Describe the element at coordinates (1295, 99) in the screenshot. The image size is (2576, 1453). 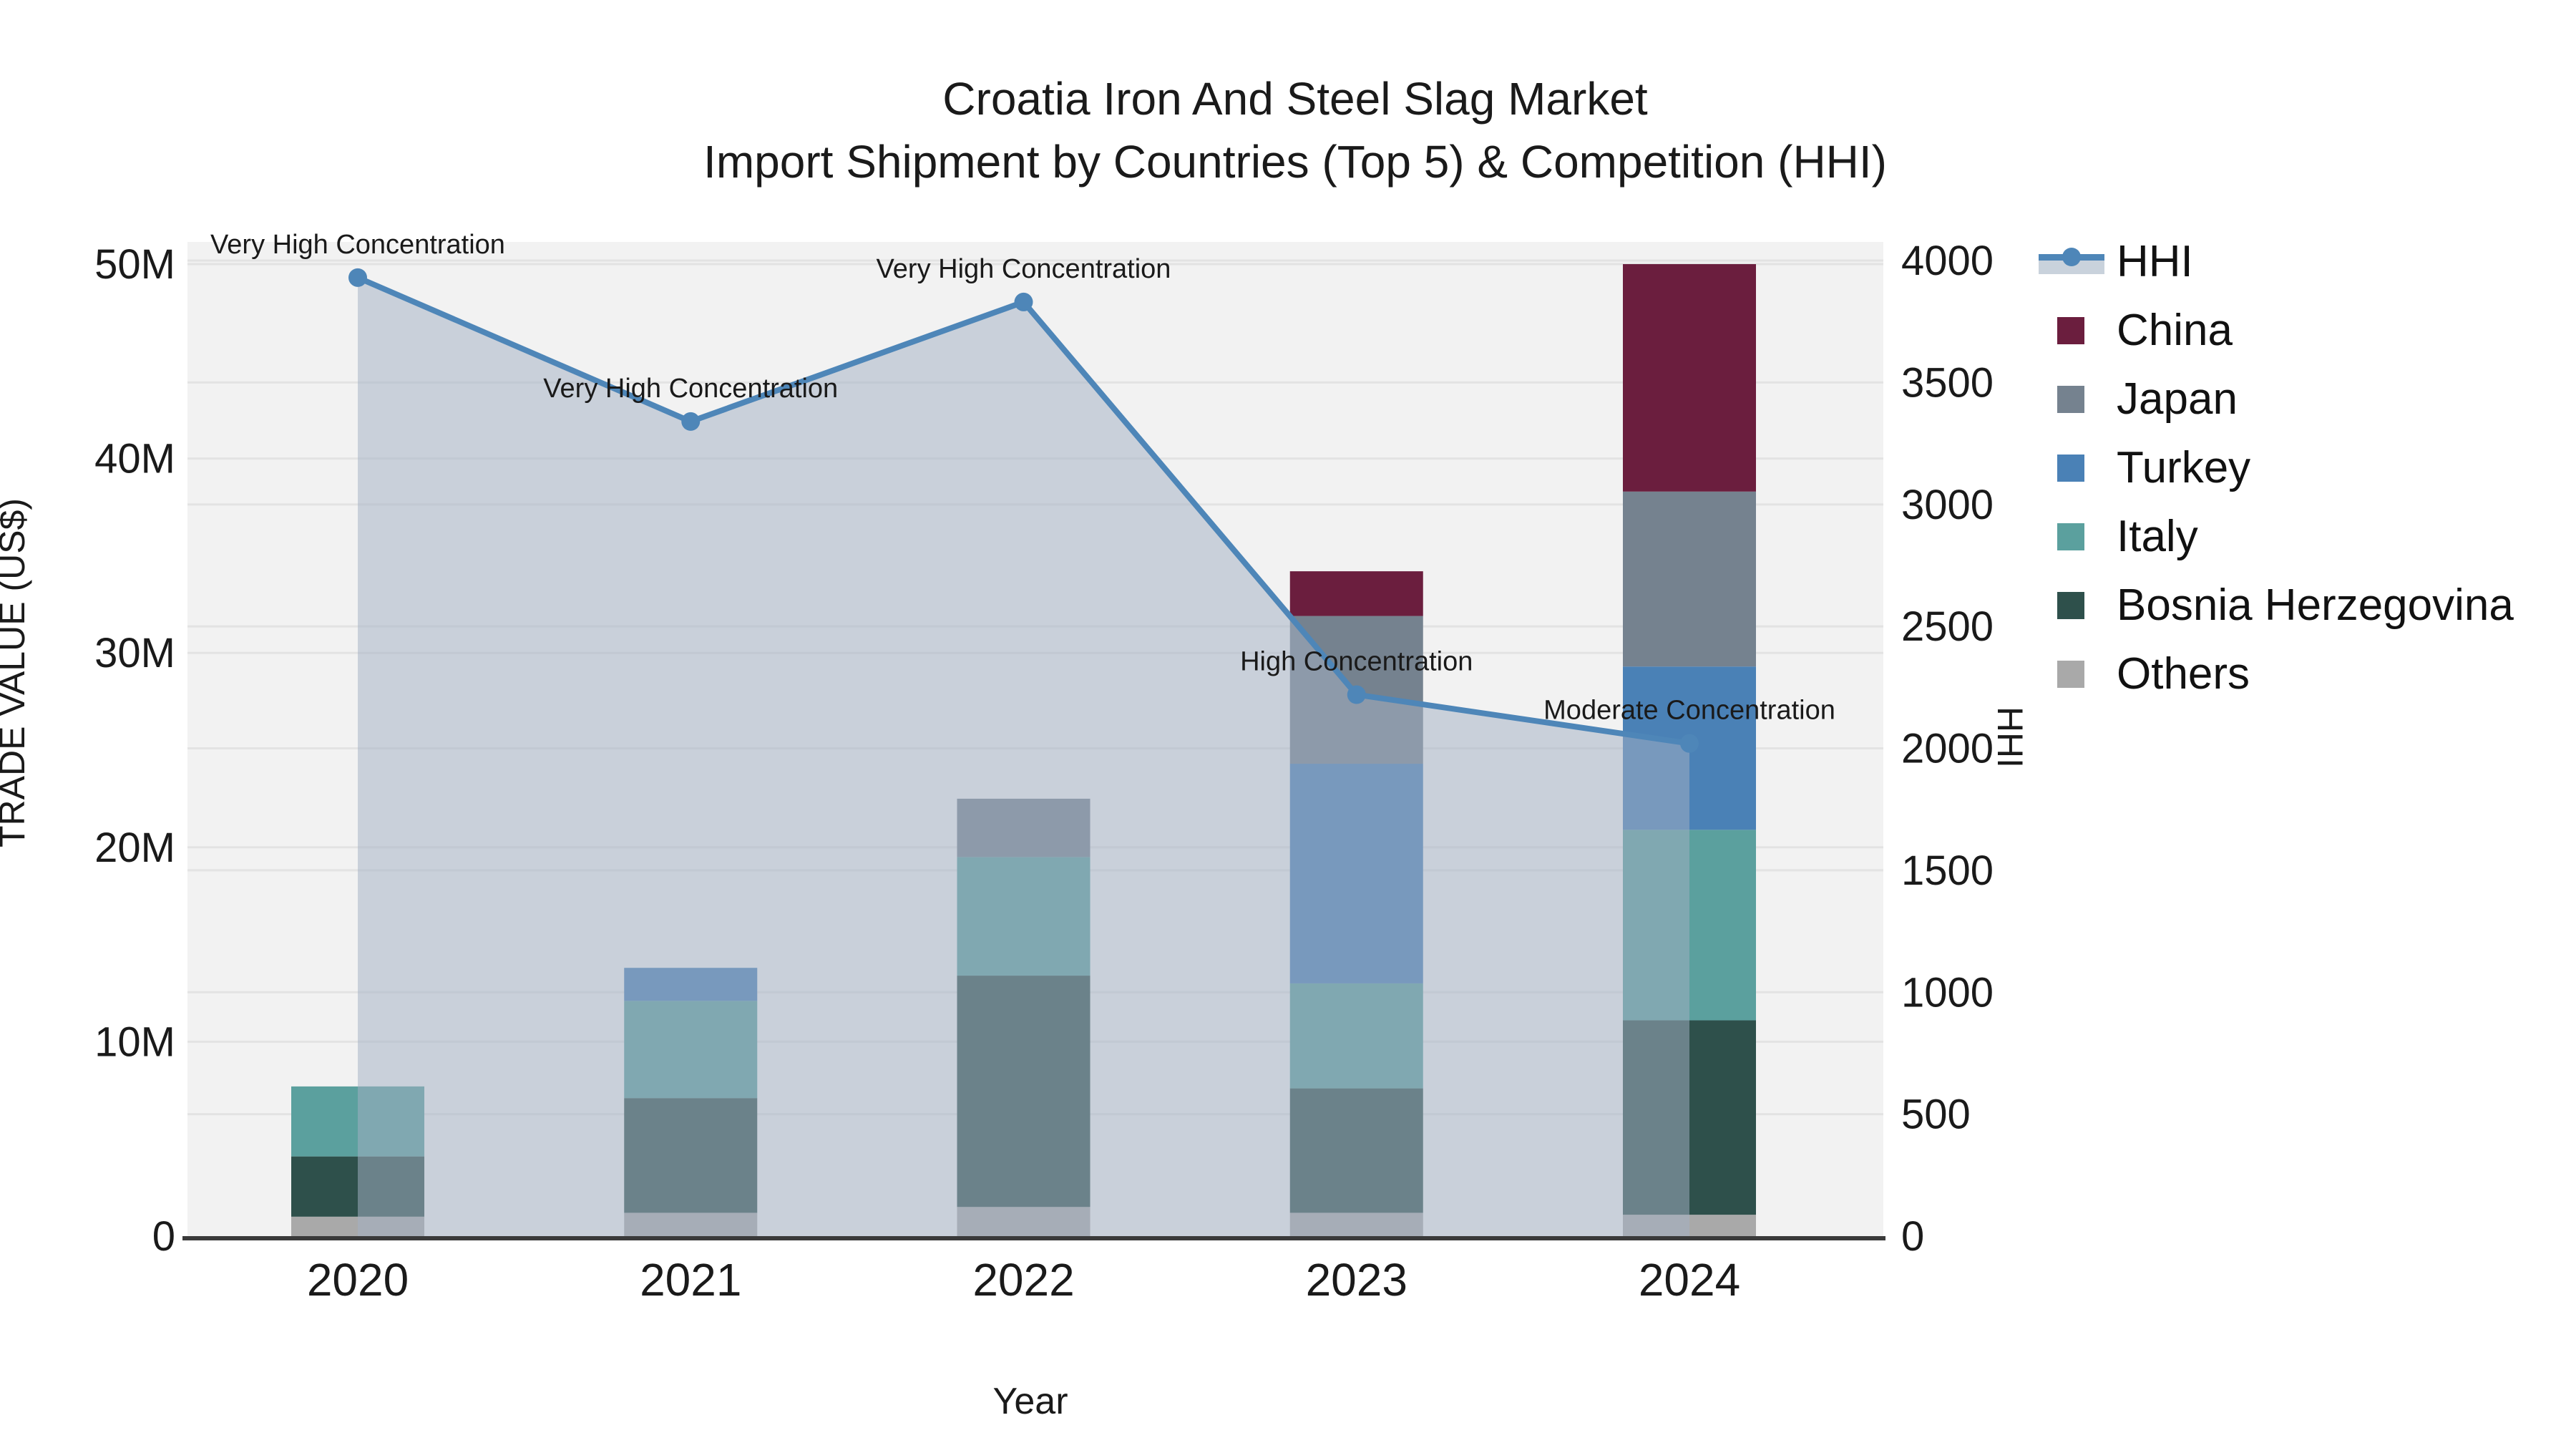
I see `chart-title-line1: Croatia Iron And Steel Slag Market` at that location.